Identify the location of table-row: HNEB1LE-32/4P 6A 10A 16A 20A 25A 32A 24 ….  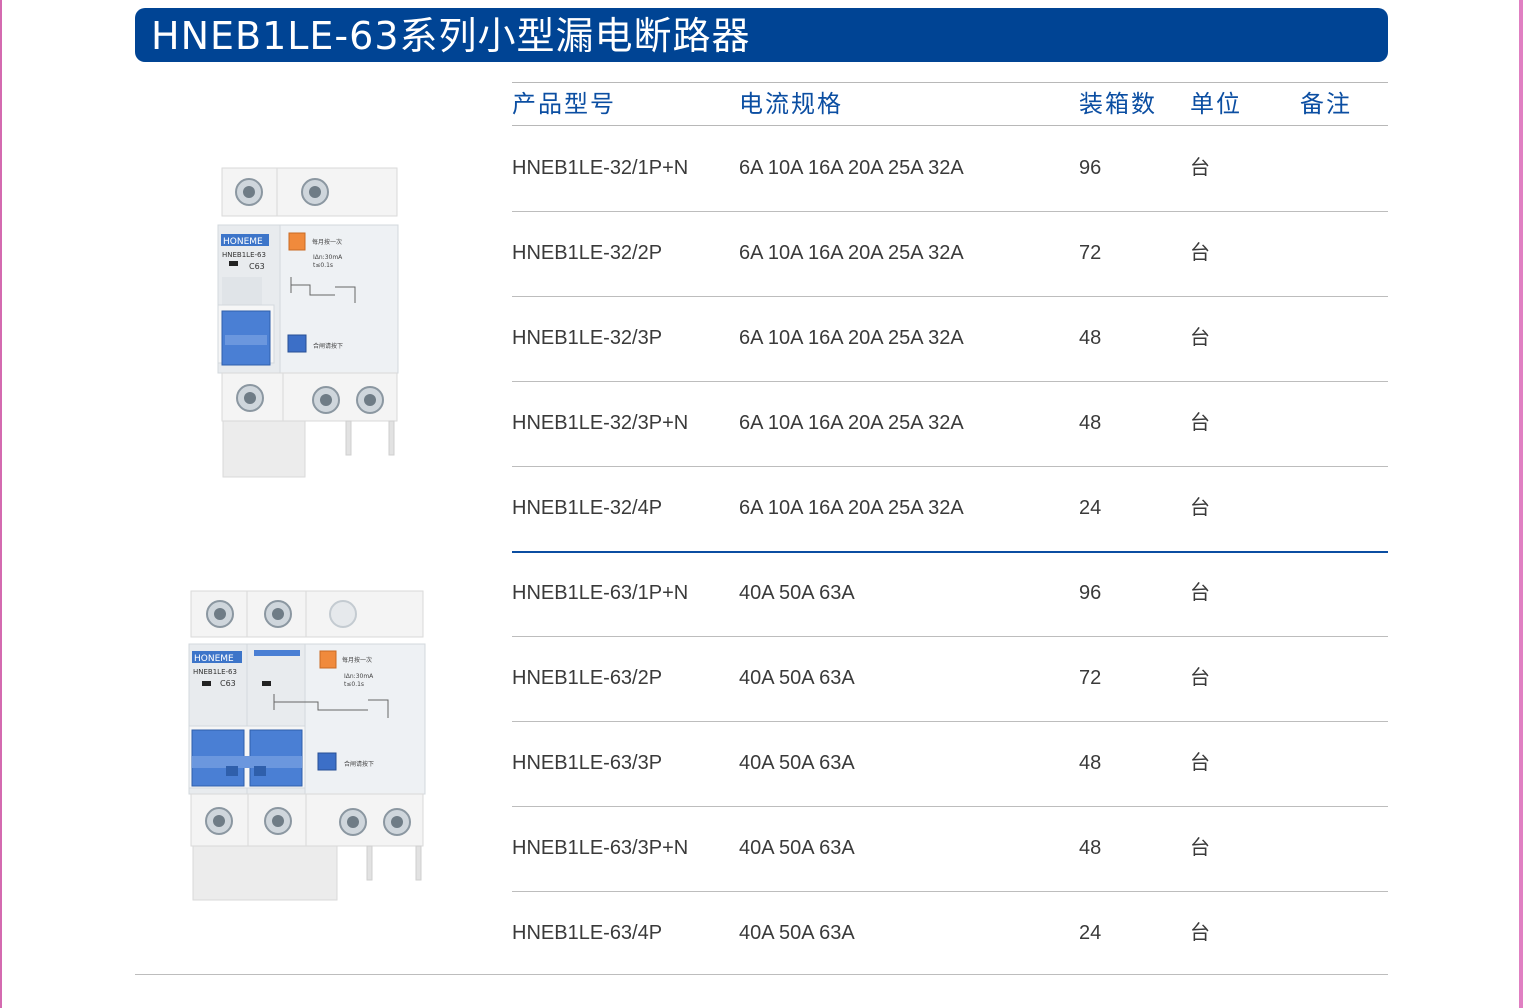
(950, 509).